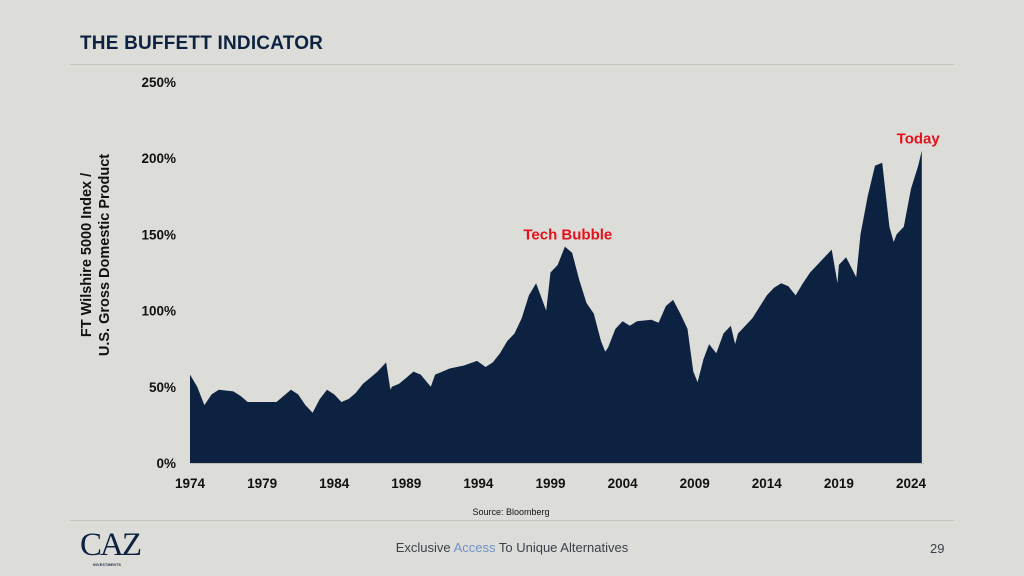 The width and height of the screenshot is (1024, 576). Describe the element at coordinates (937, 548) in the screenshot. I see `page-number: 29` at that location.